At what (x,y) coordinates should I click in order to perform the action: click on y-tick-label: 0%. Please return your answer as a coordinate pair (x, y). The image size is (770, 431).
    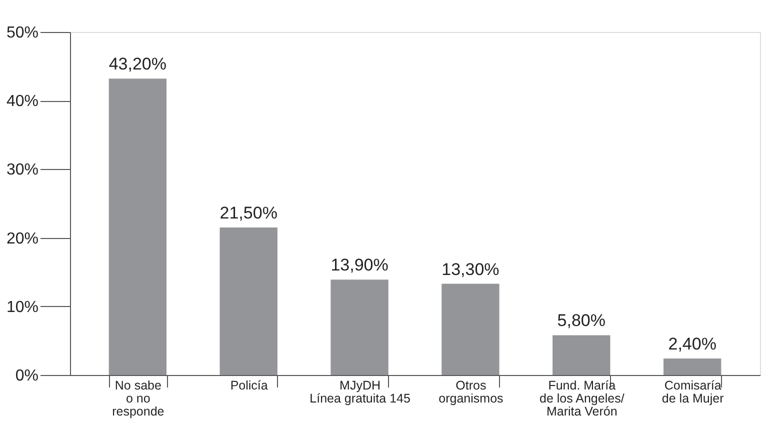
    Looking at the image, I should click on (26, 376).